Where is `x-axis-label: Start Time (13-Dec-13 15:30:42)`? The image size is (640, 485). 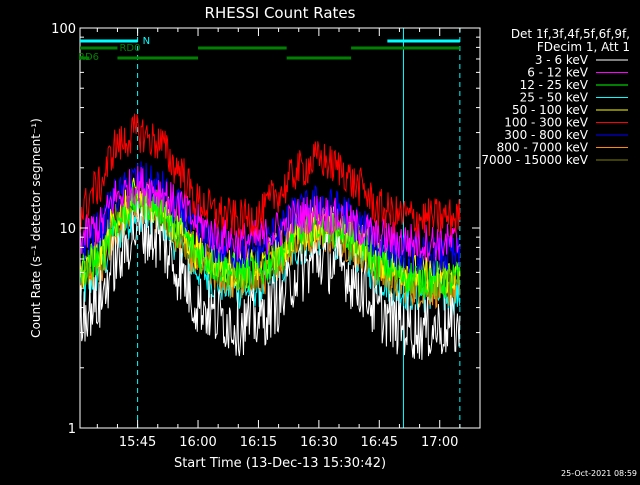
x-axis-label: Start Time (13-Dec-13 15:30:42) is located at coordinates (280, 463).